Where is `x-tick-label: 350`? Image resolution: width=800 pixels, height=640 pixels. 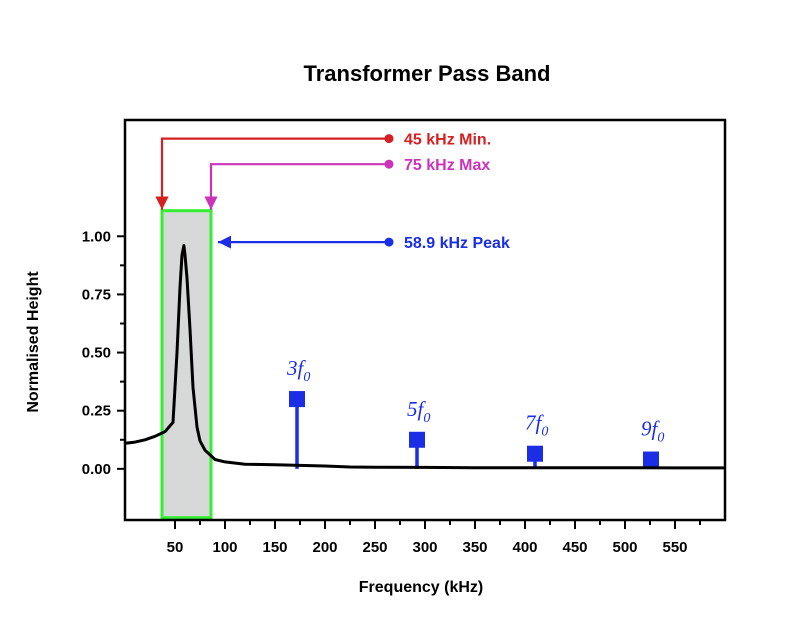
x-tick-label: 350 is located at coordinates (474, 547).